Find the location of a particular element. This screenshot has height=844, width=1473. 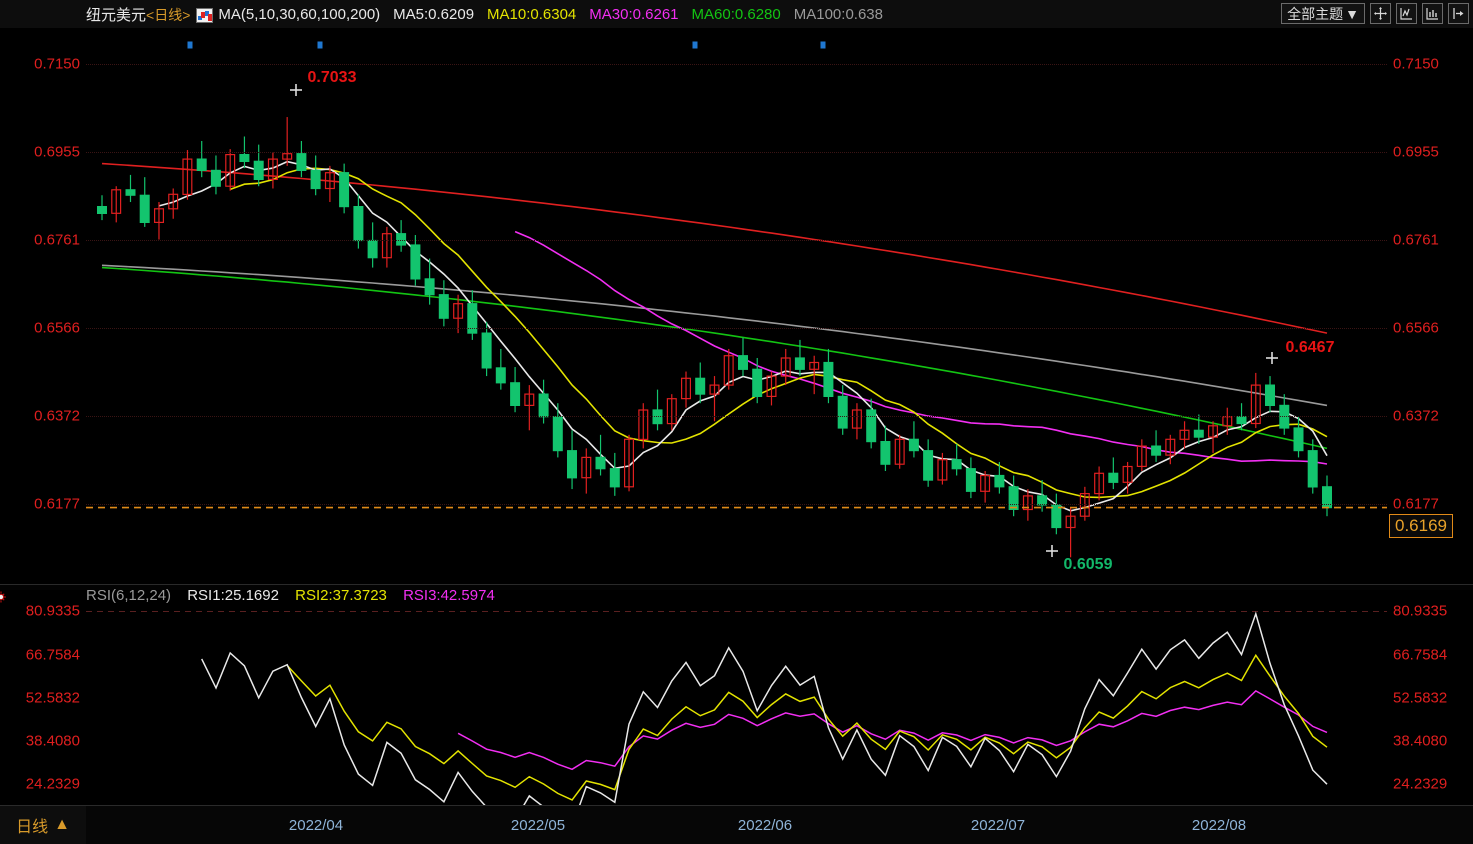

rsi-title: RSI(6,12,24) is located at coordinates (129, 595).